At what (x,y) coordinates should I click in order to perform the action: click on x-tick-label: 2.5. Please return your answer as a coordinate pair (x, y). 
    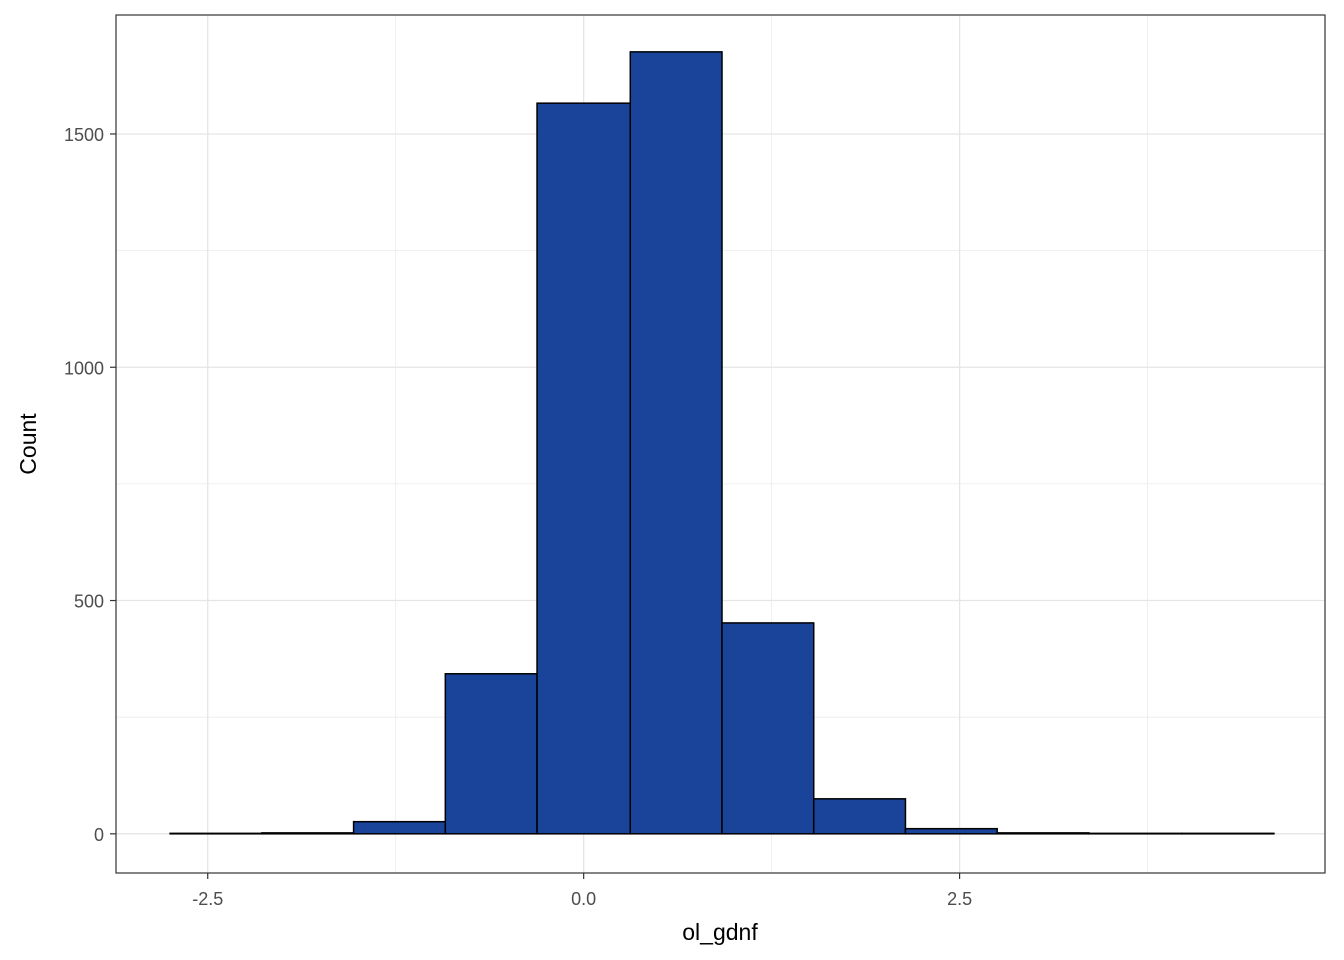
    Looking at the image, I should click on (959, 899).